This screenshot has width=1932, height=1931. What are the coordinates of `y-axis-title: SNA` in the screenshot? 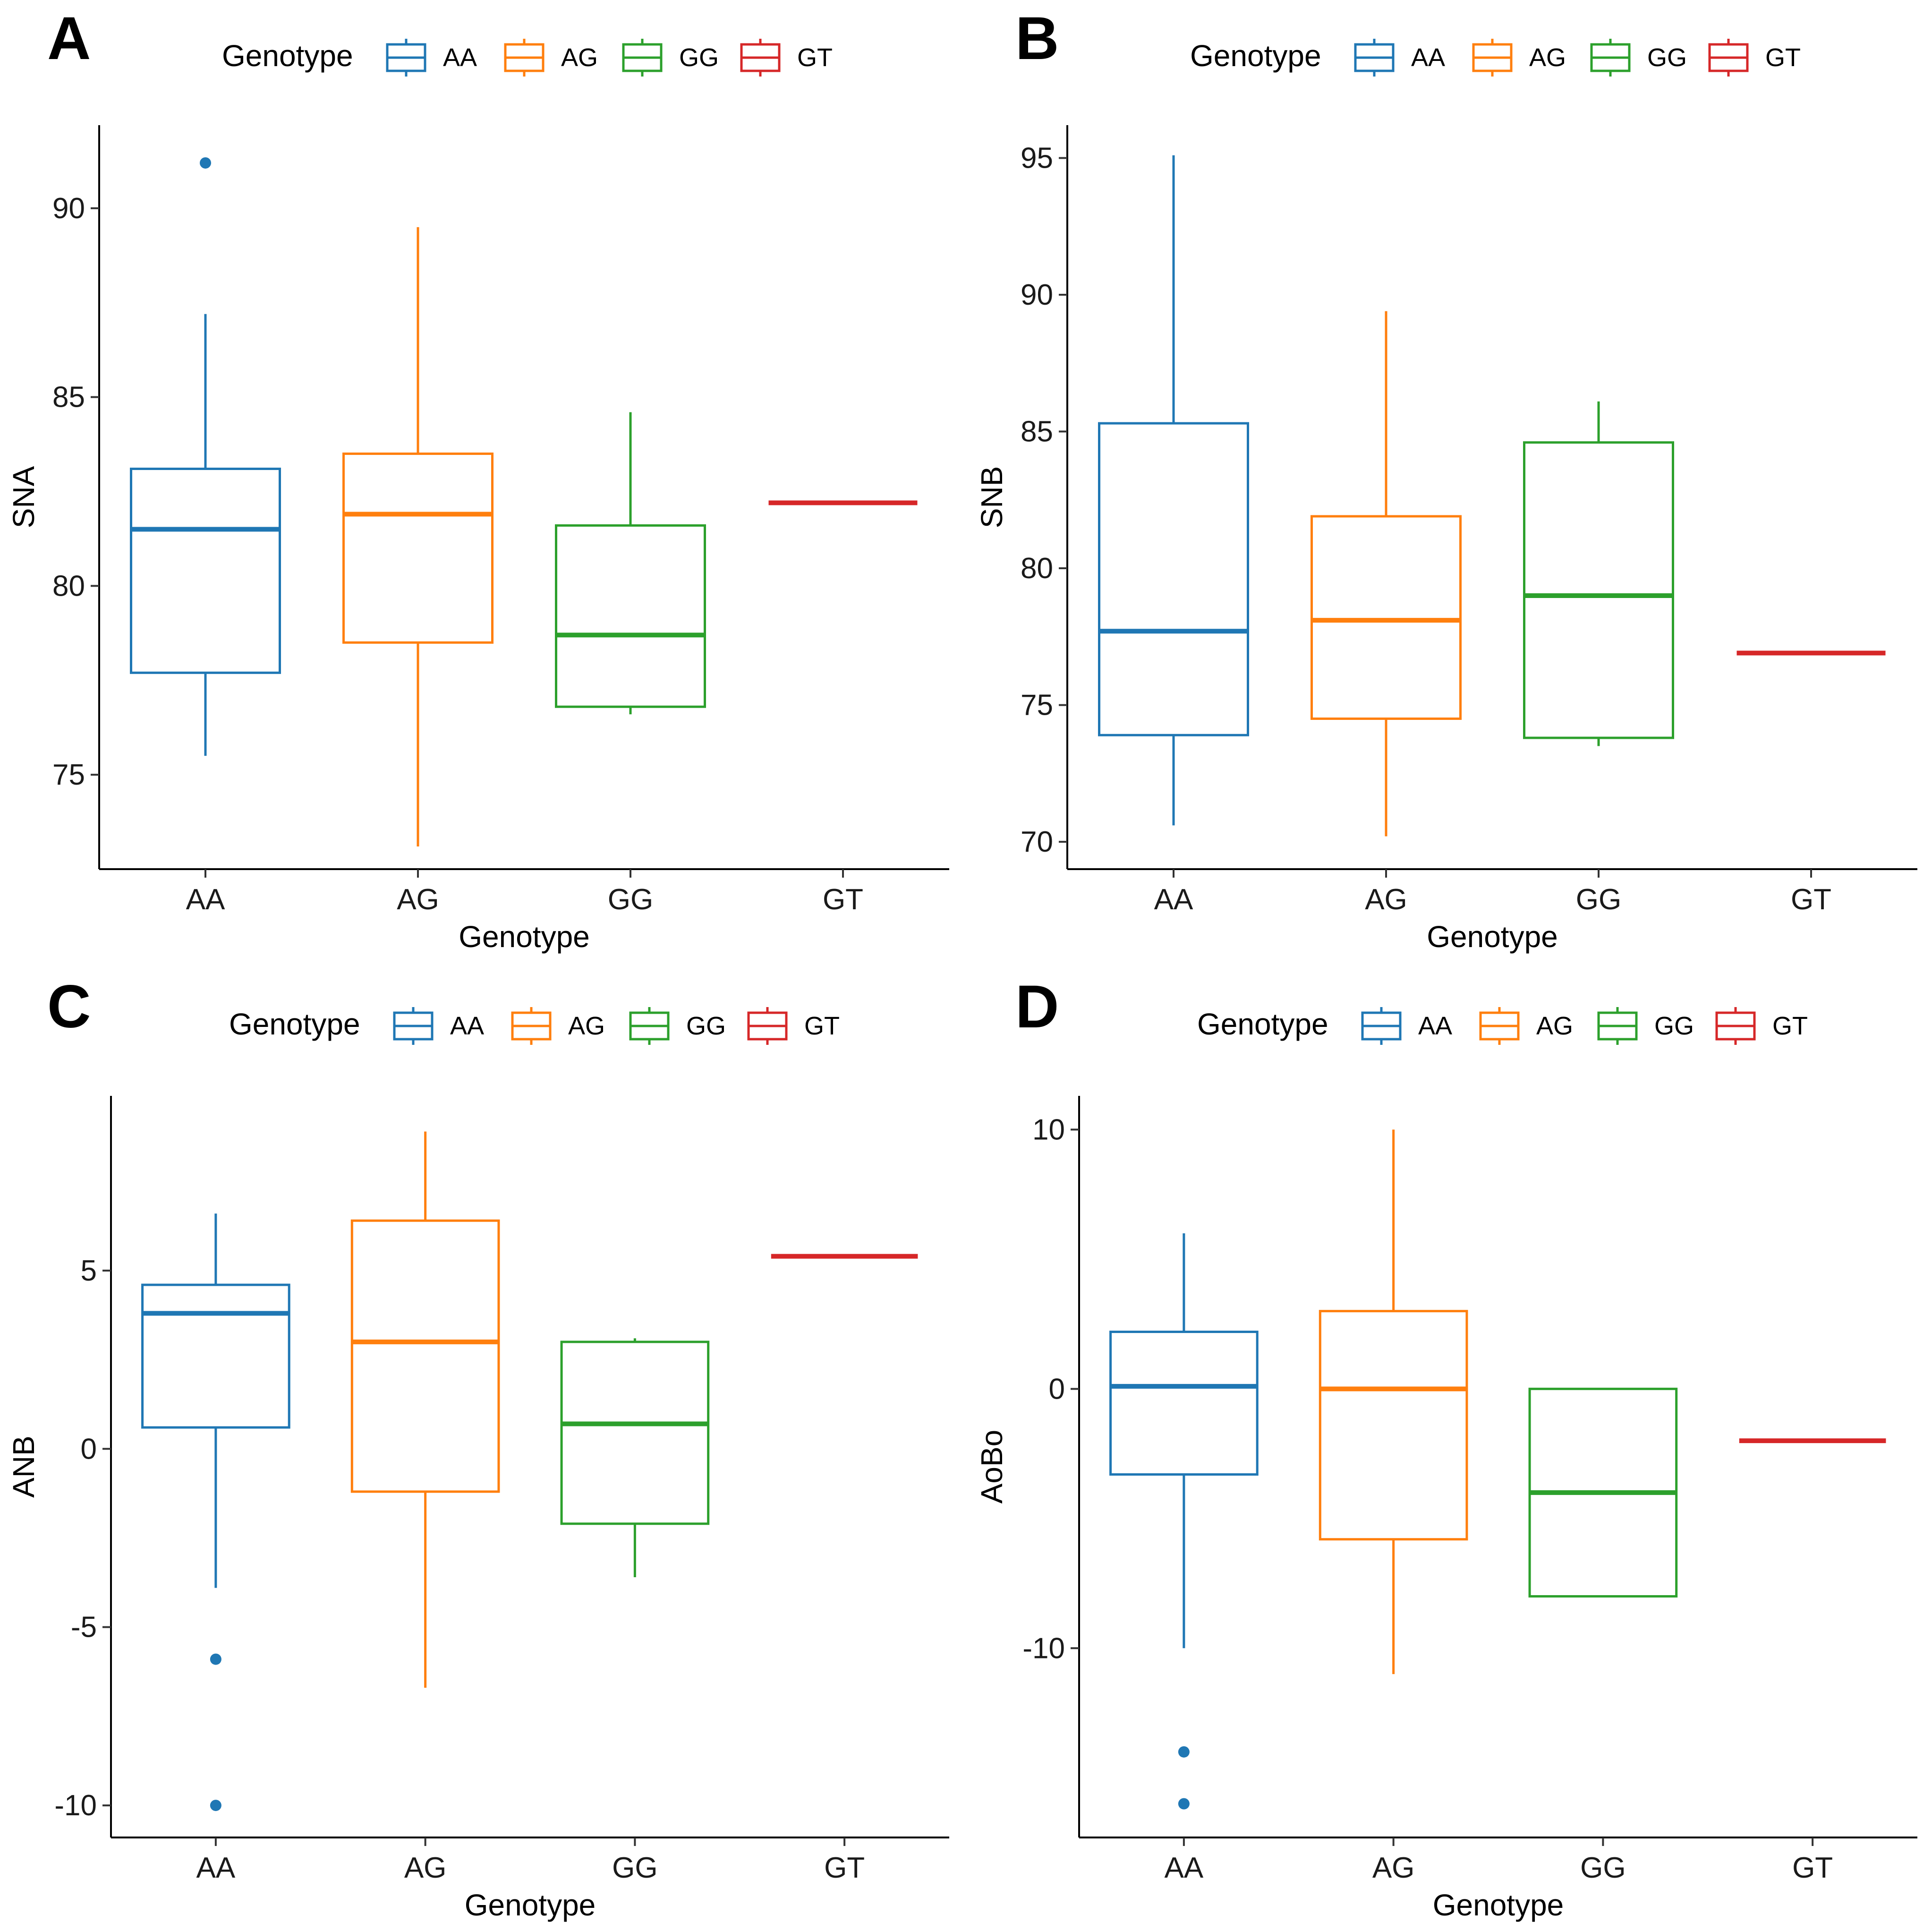 It's located at (24, 497).